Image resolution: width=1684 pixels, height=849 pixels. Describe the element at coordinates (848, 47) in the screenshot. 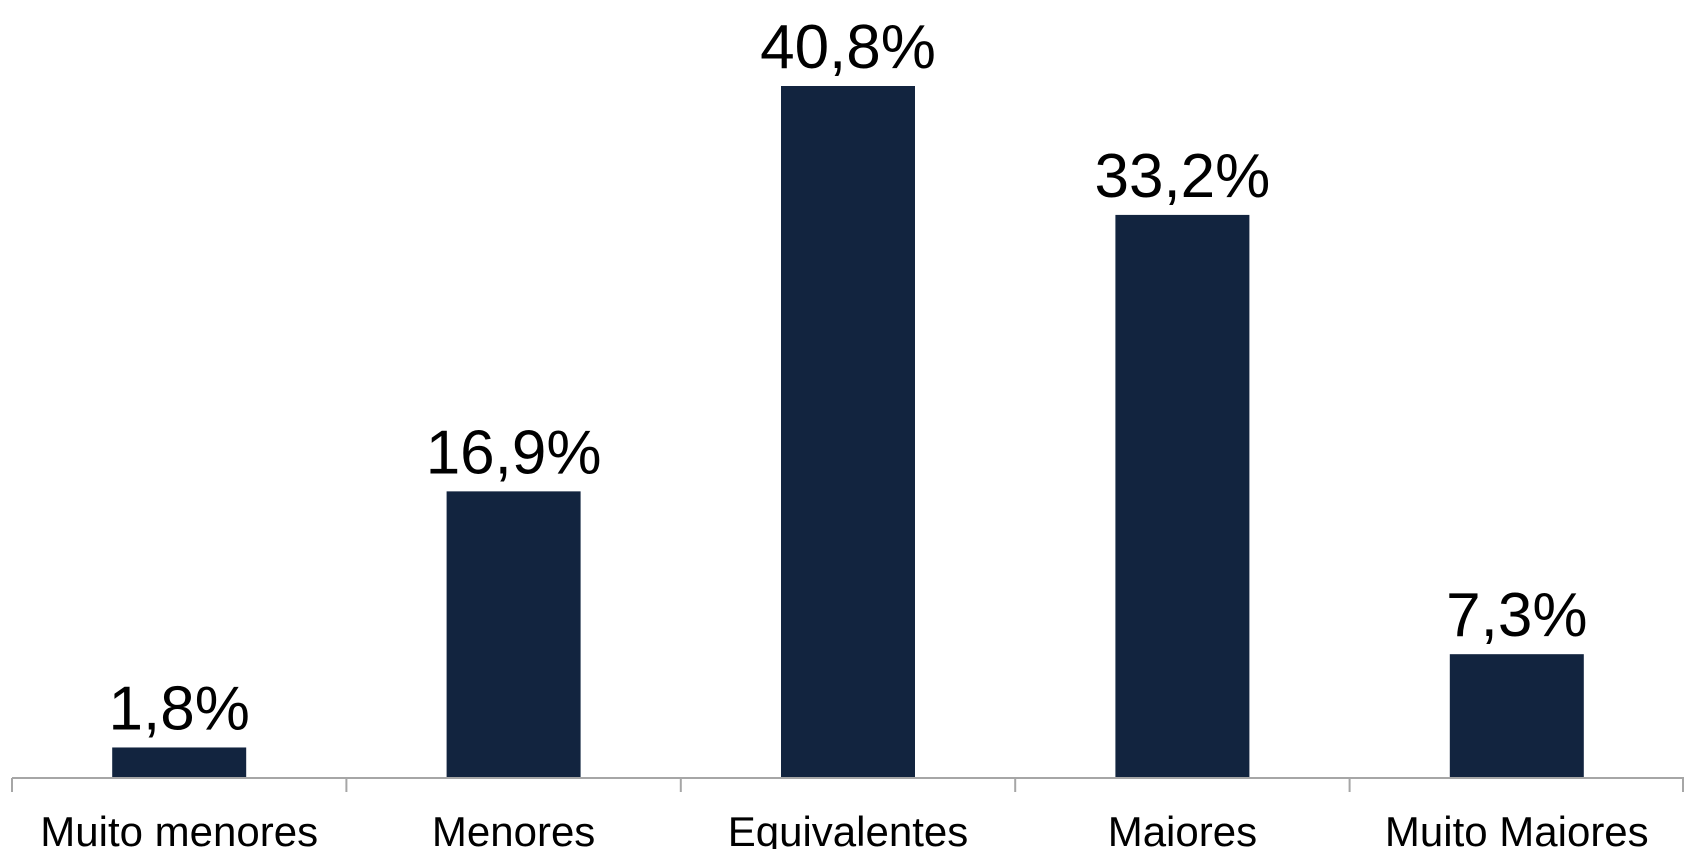

I see `data-label-2: 40,8%` at that location.